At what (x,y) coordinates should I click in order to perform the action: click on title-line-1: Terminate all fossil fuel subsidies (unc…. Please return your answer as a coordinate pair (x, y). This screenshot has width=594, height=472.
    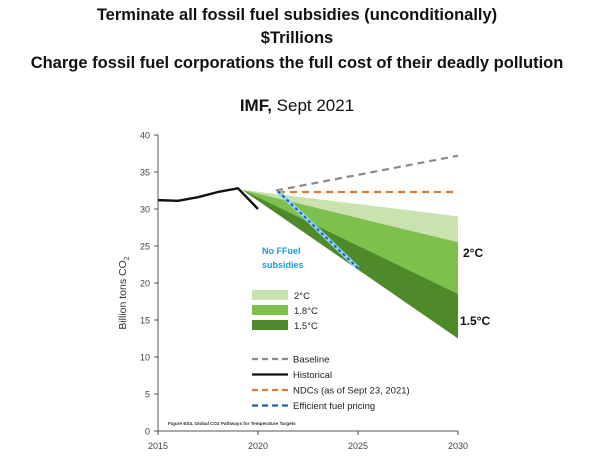
    Looking at the image, I should click on (297, 15).